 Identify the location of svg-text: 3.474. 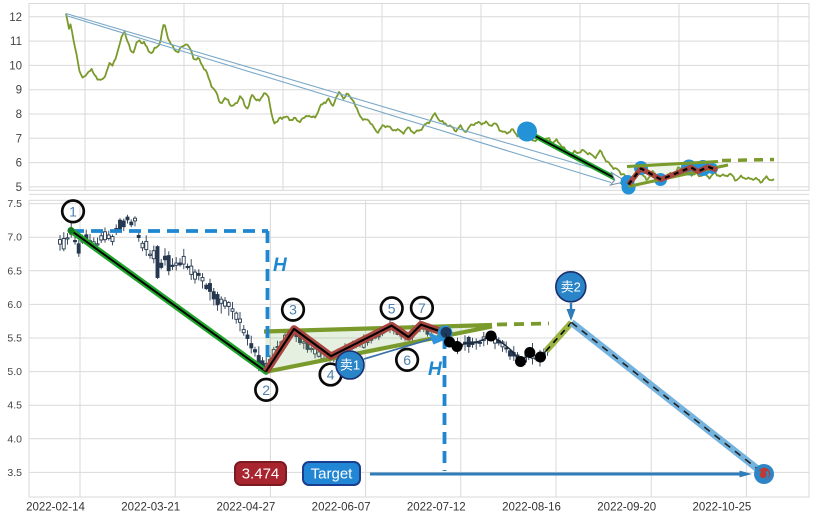
(261, 474).